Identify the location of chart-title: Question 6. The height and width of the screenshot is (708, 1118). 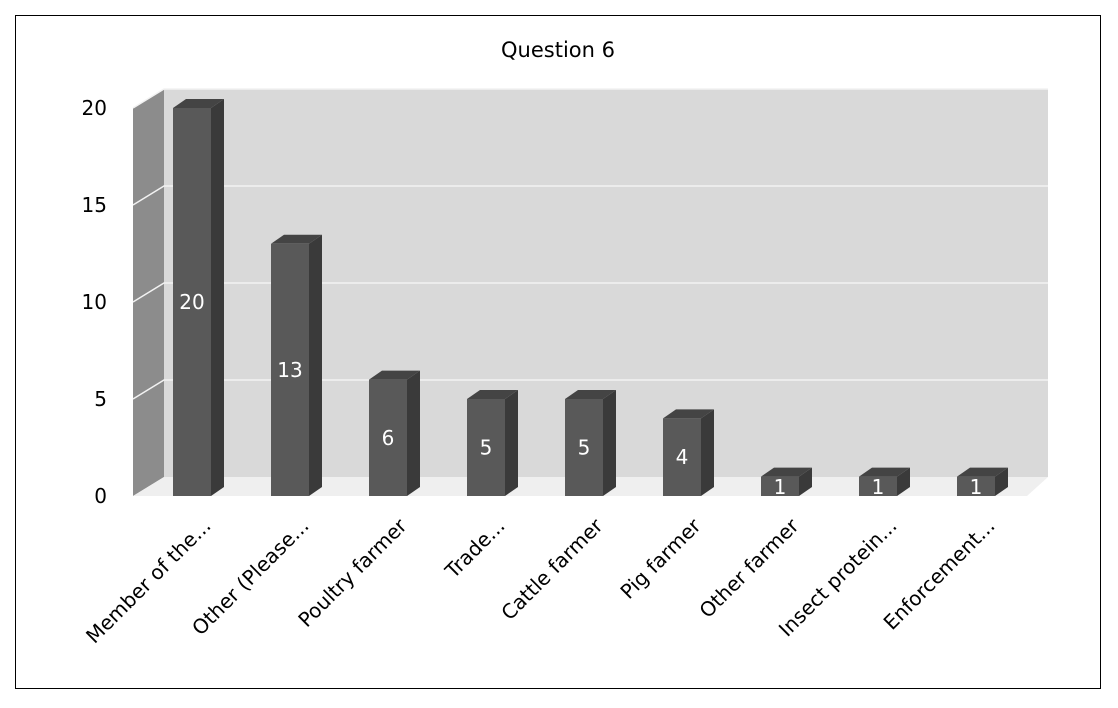
(558, 50).